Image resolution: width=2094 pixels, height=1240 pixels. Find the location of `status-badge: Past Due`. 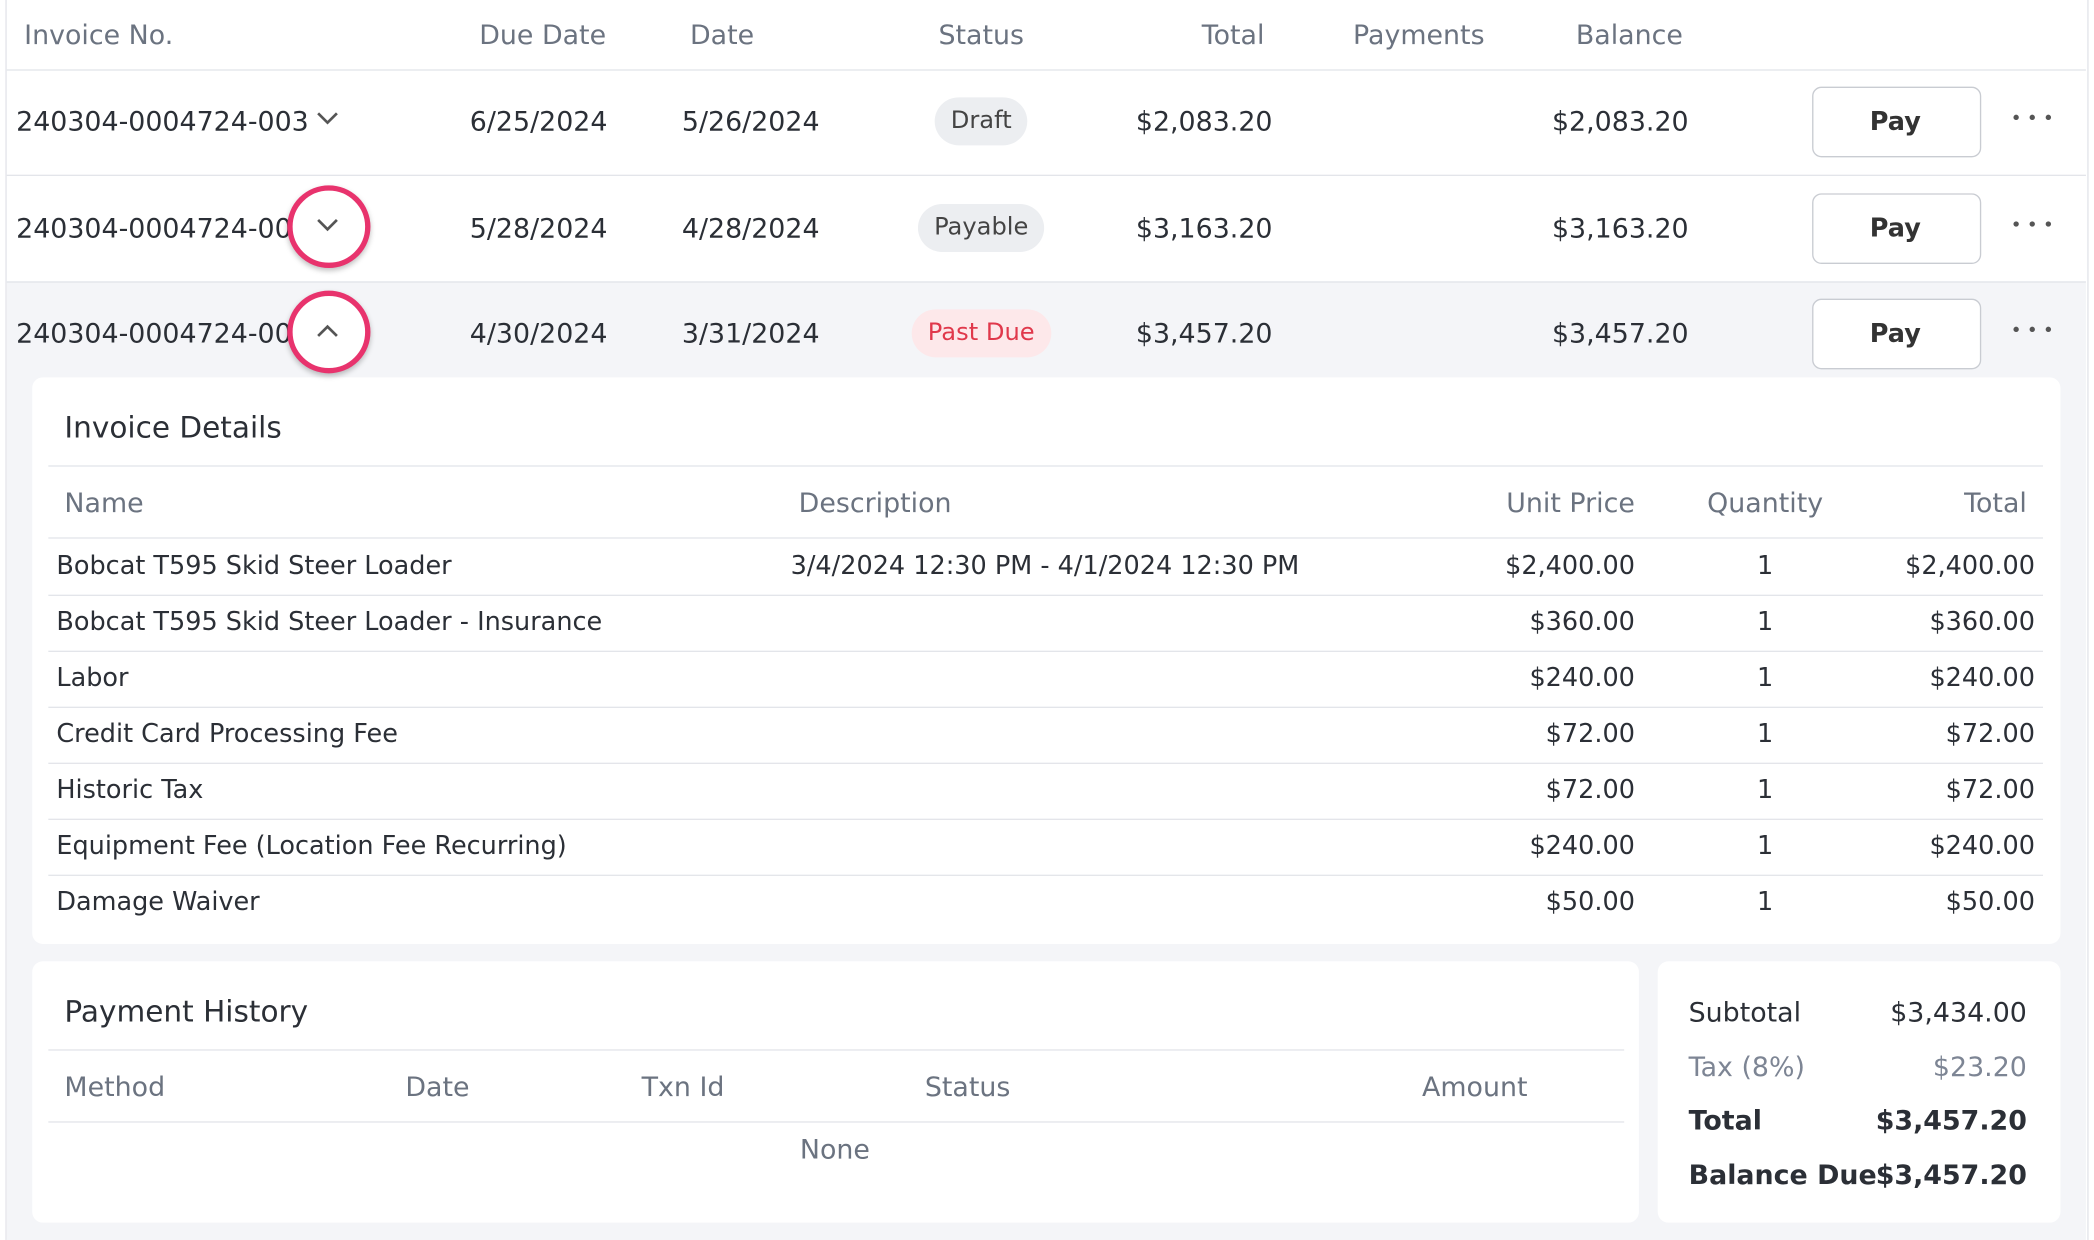

status-badge: Past Due is located at coordinates (981, 333).